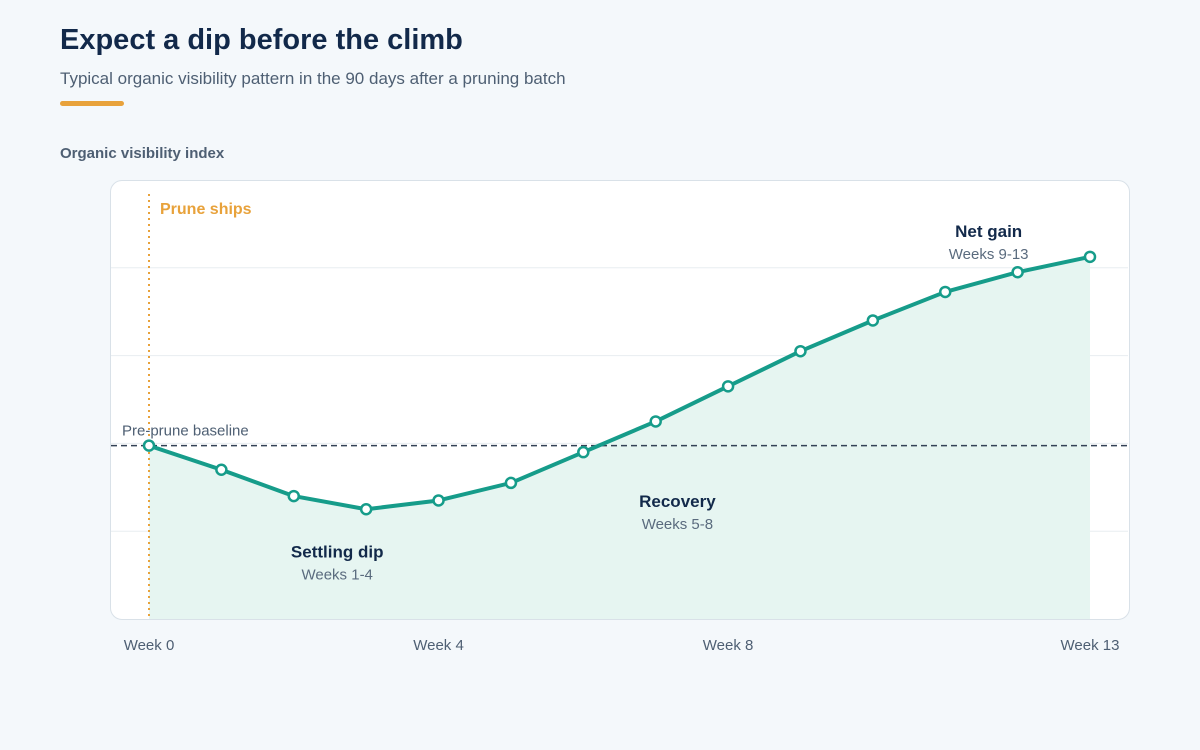 Image resolution: width=1200 pixels, height=750 pixels. What do you see at coordinates (92, 103) in the screenshot?
I see `title-accent-bar` at bounding box center [92, 103].